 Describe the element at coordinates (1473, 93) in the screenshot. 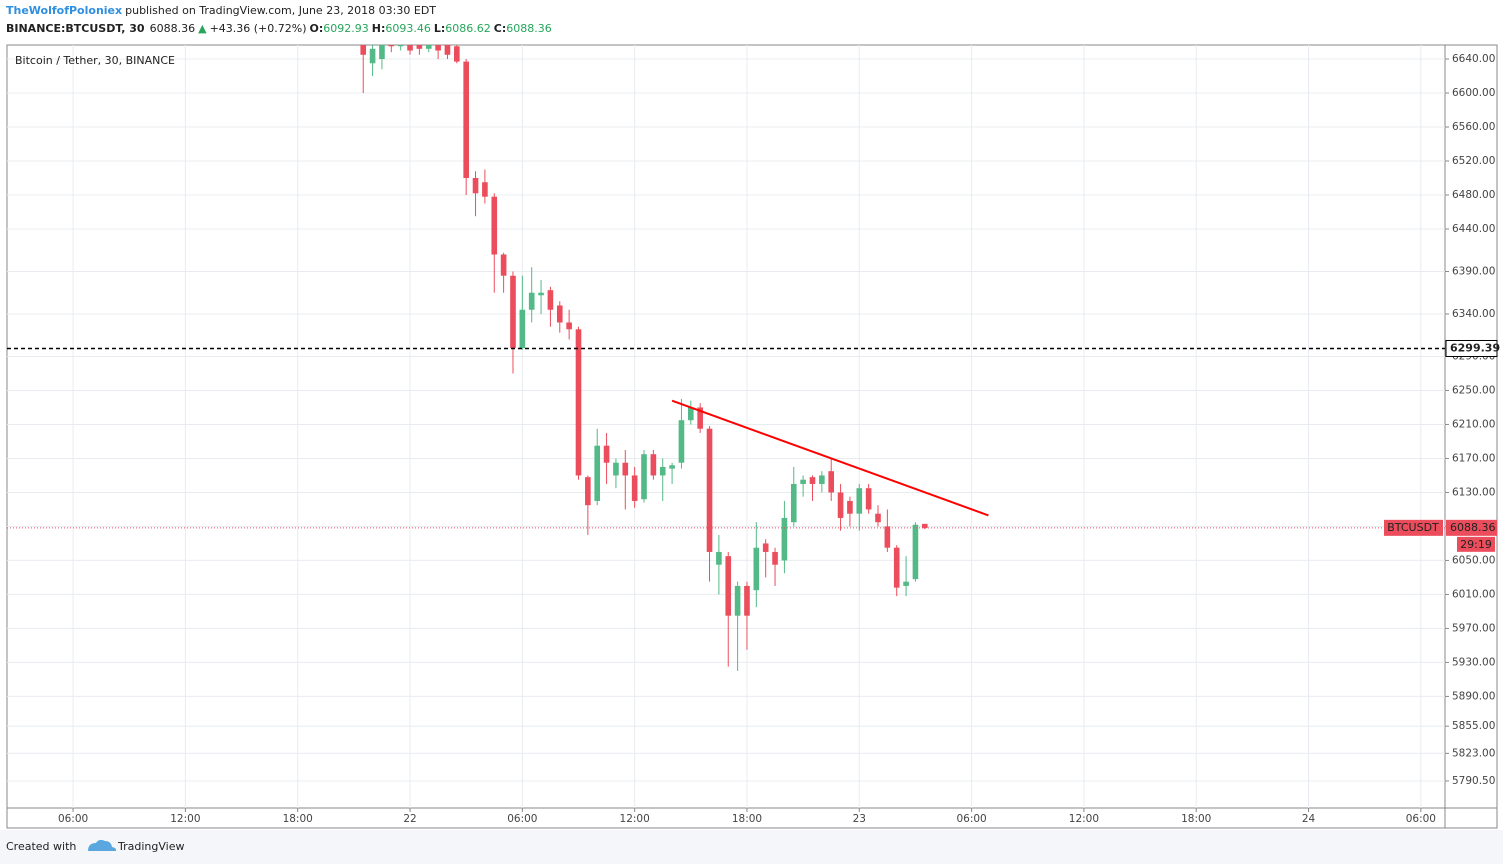

I see `y-tick-label: 6600.00` at that location.